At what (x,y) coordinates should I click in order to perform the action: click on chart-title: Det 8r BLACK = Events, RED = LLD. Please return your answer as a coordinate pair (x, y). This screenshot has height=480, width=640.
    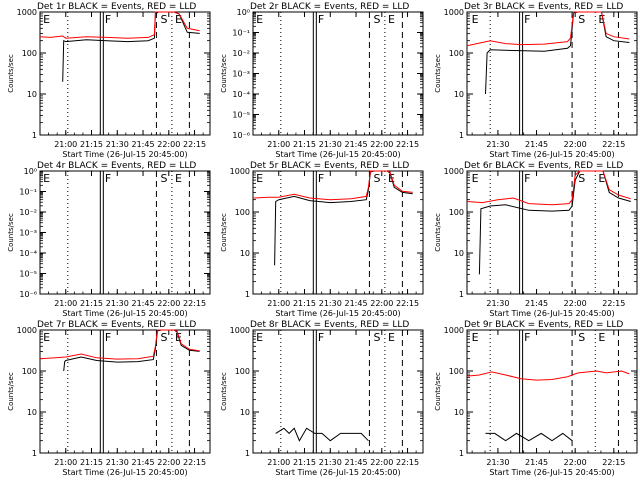
    Looking at the image, I should click on (329, 325).